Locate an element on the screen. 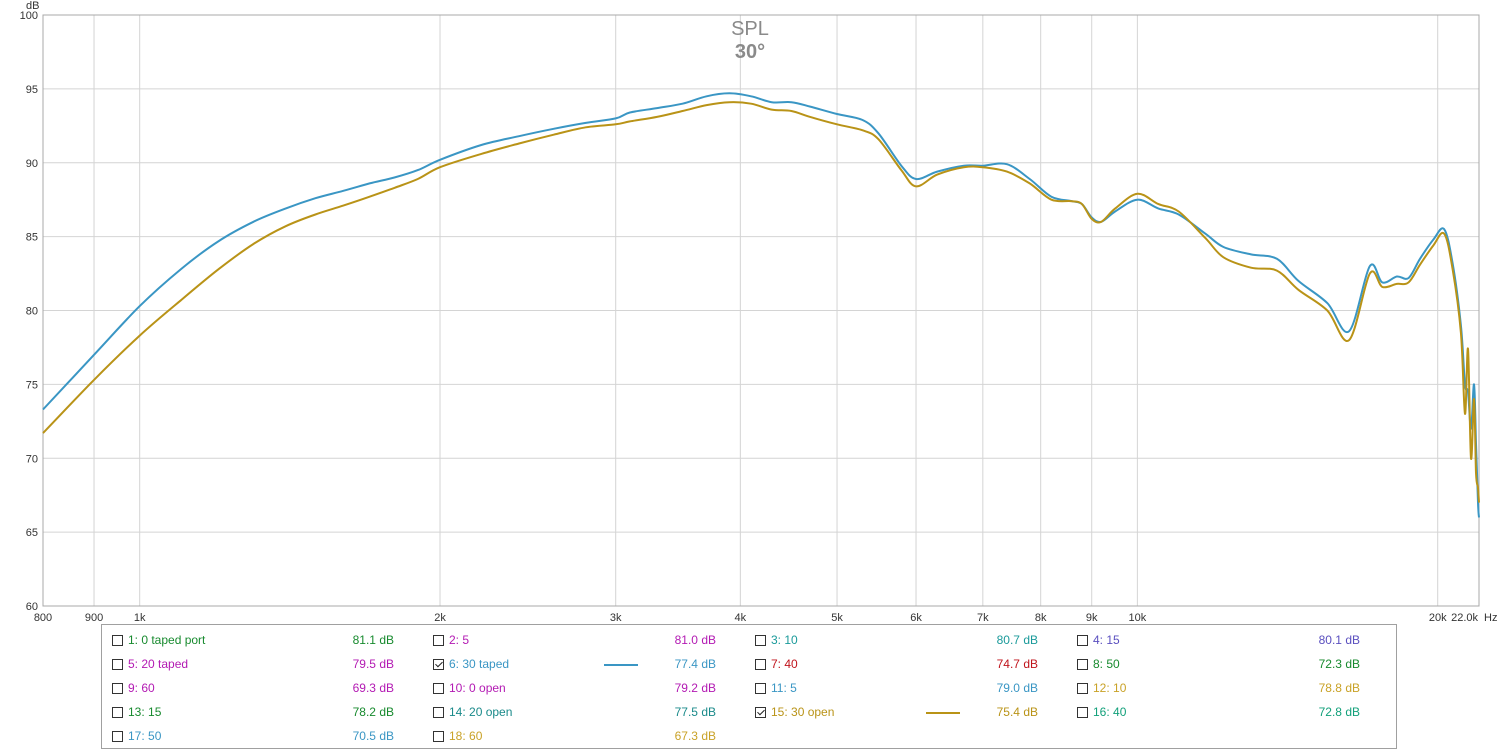 This screenshot has width=1500, height=750. legend-item: 2: 5 is located at coordinates (451, 640).